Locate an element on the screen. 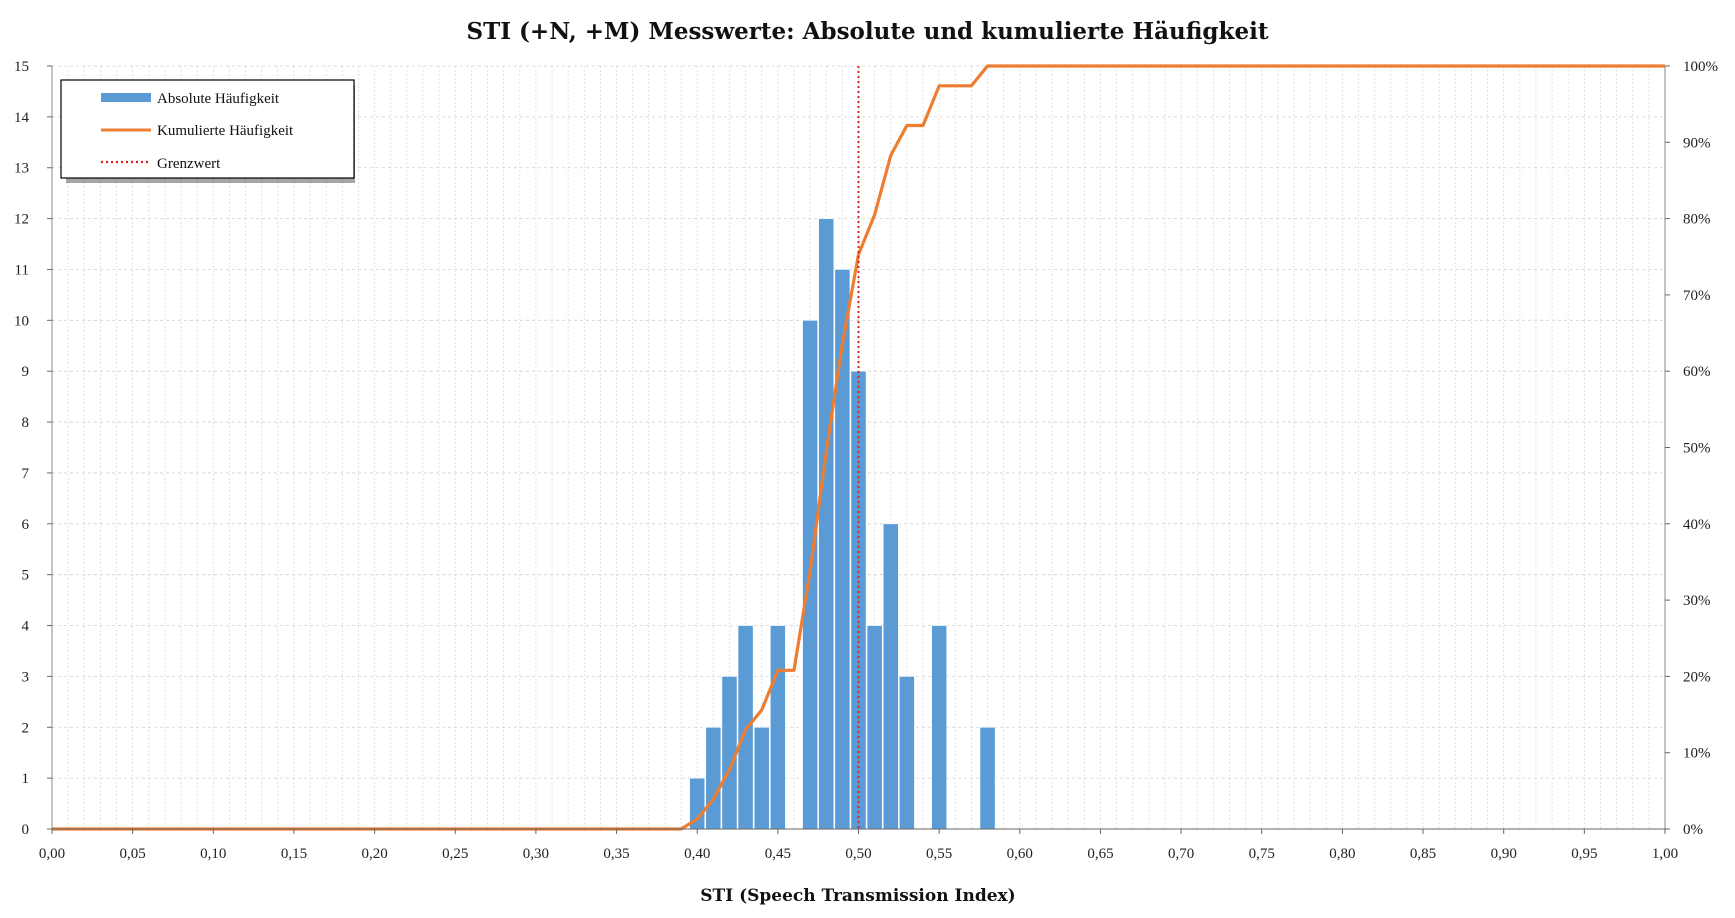 This screenshot has width=1735, height=918. x-tick-label: 0,40 is located at coordinates (697, 854).